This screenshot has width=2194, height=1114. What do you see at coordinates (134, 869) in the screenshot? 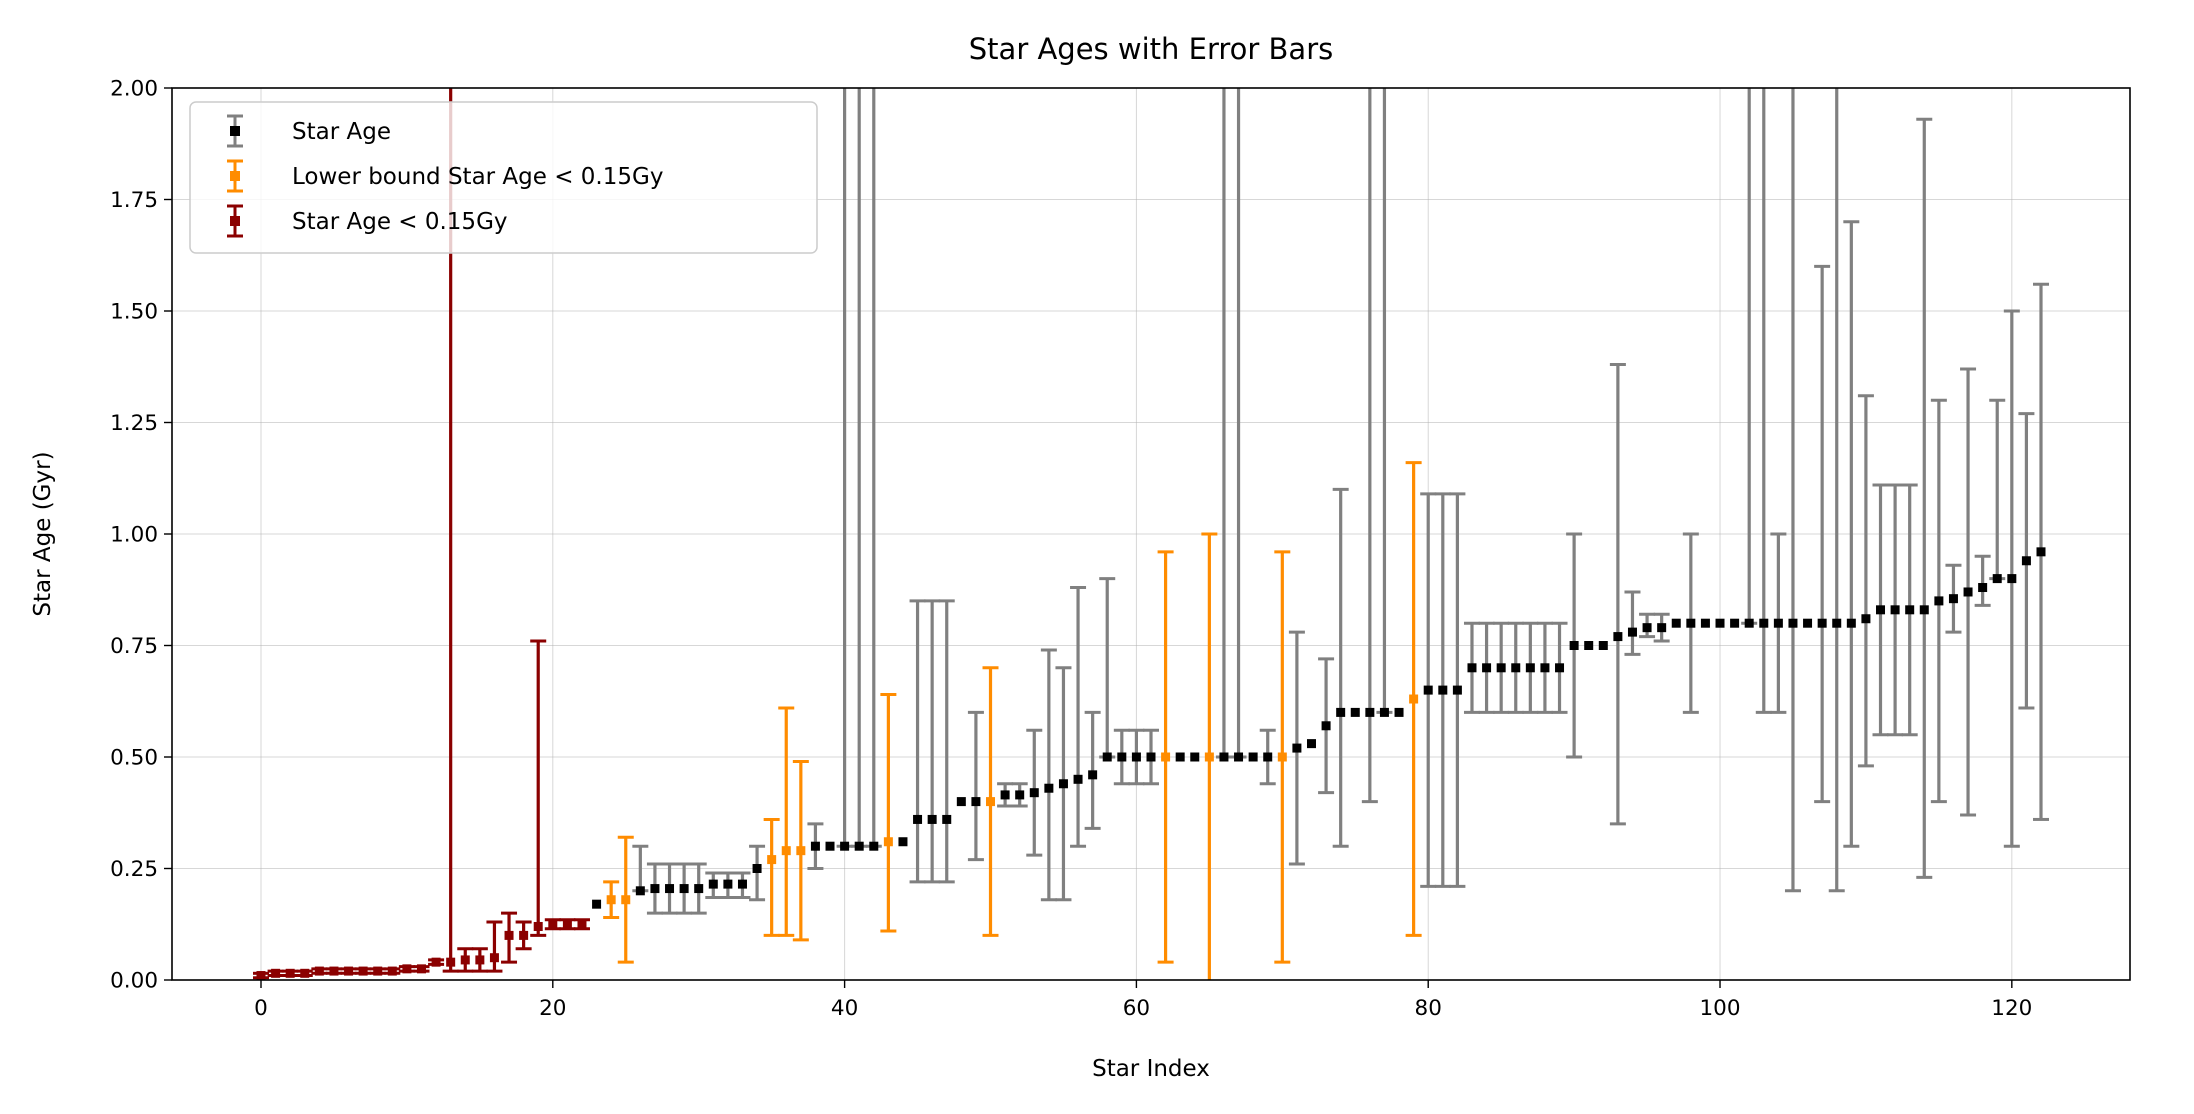
I see `y-tick-label: 0.25` at bounding box center [134, 869].